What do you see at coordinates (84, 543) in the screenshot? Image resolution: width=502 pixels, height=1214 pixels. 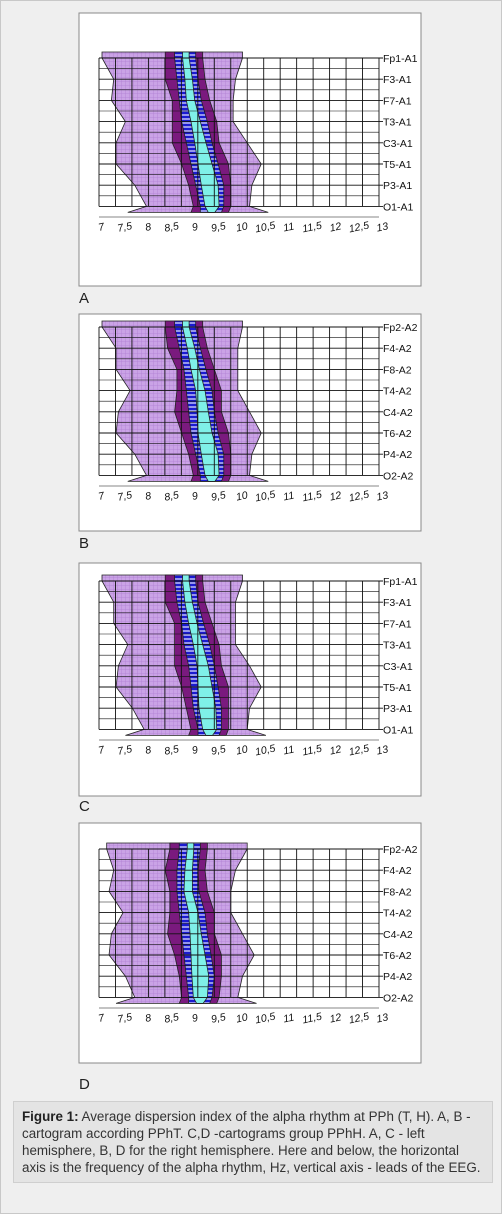 I see `panel-label: B` at bounding box center [84, 543].